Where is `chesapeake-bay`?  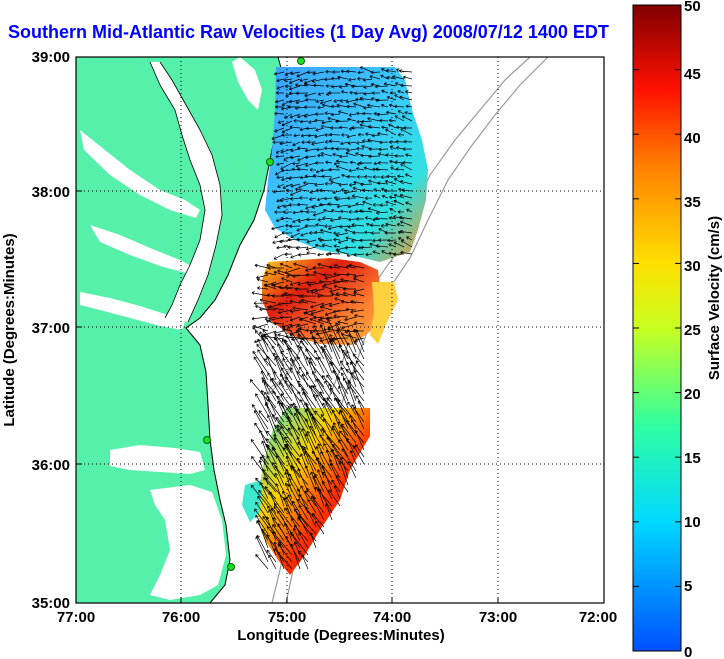 chesapeake-bay is located at coordinates (186, 192).